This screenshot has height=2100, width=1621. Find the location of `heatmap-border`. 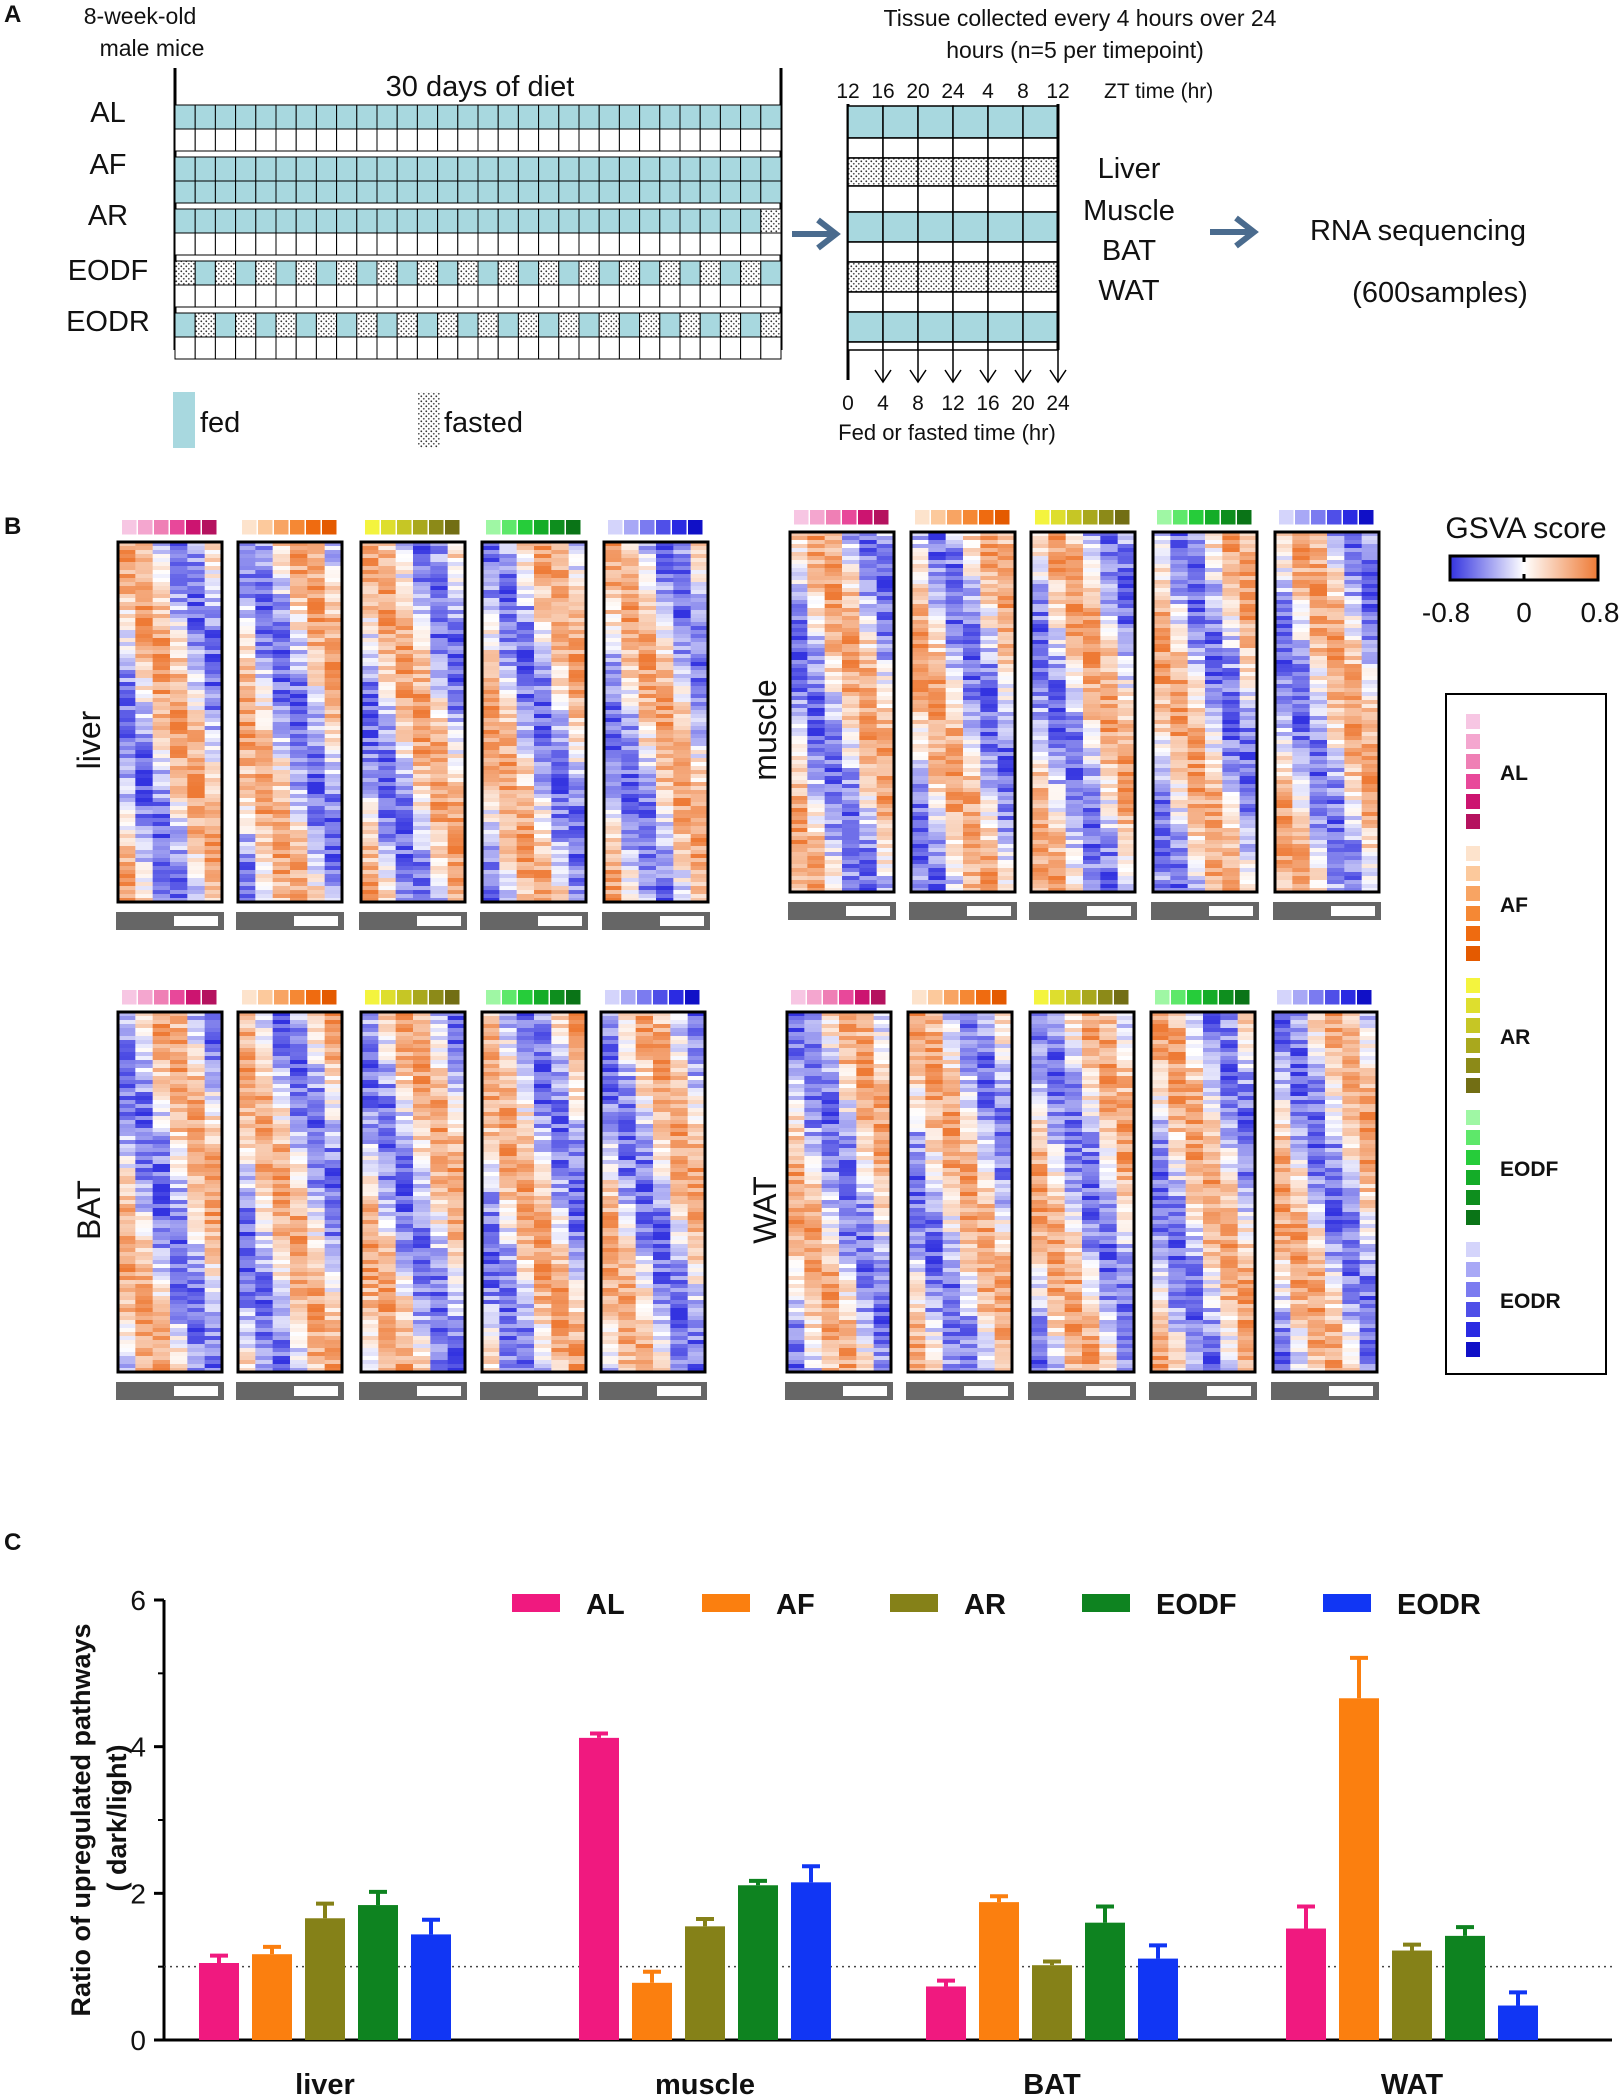

heatmap-border is located at coordinates (842, 712).